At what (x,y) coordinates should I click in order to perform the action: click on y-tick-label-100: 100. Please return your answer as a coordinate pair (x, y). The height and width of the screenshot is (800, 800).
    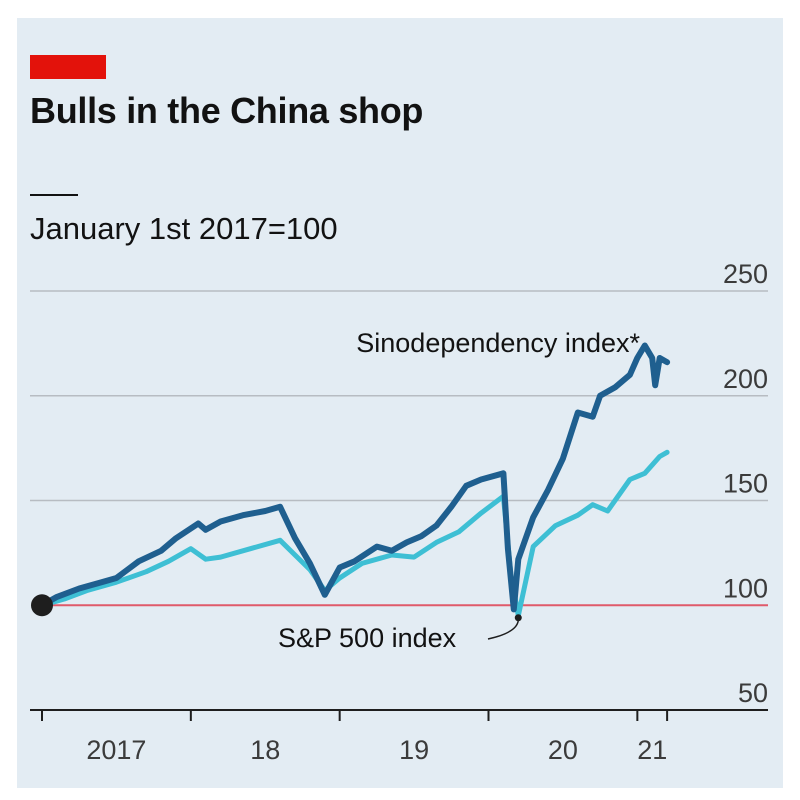
    Looking at the image, I should click on (745, 588).